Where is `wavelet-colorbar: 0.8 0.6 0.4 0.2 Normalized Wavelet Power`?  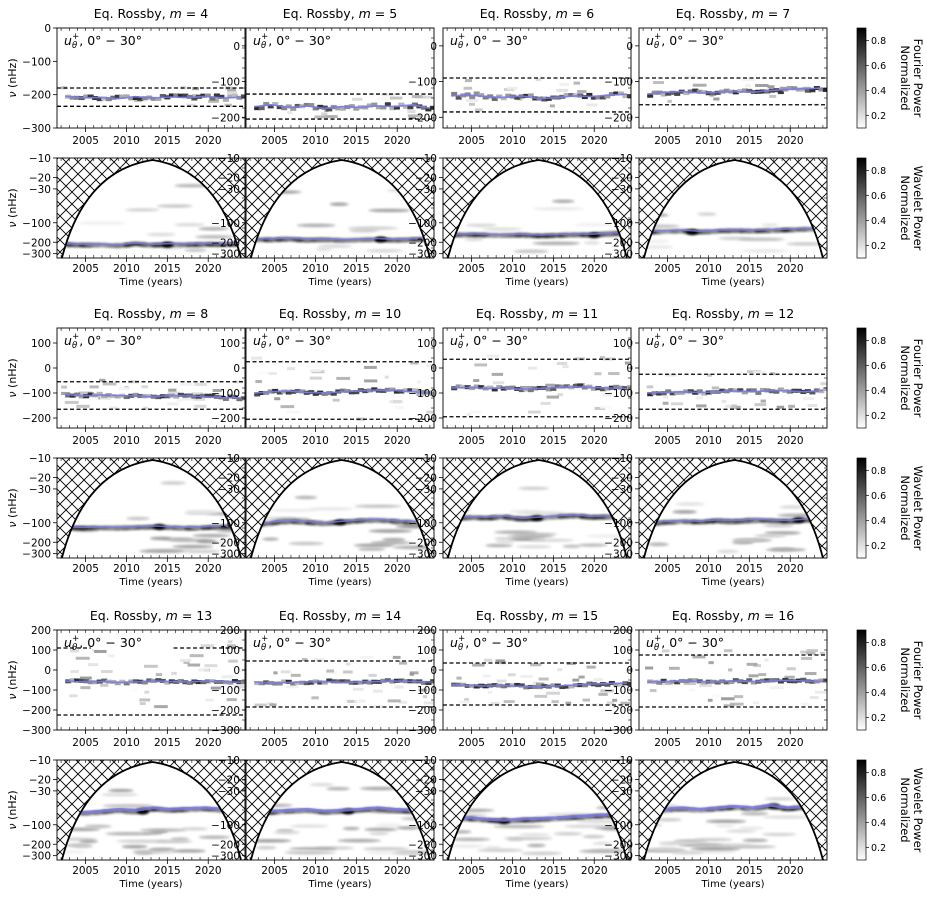
wavelet-colorbar: 0.8 0.6 0.4 0.2 Normalized Wavelet Power is located at coordinates (890, 810).